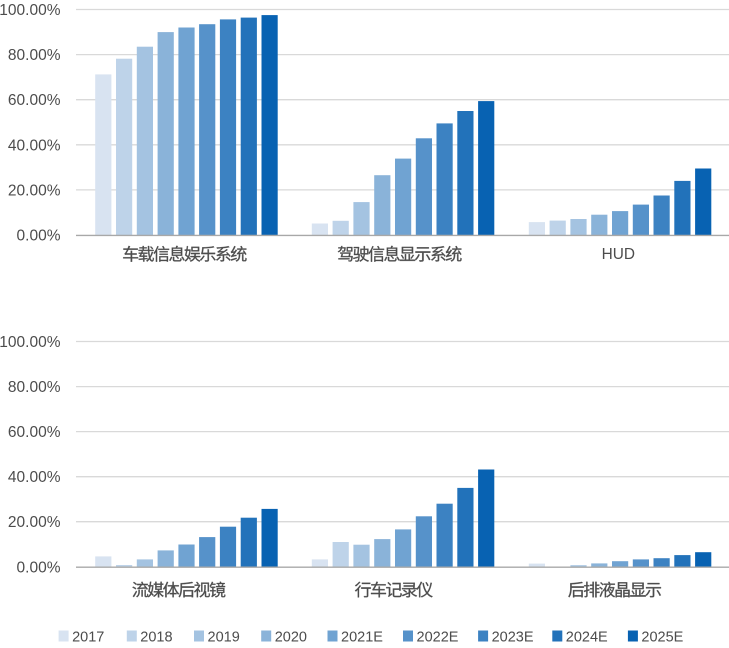 Image resolution: width=729 pixels, height=648 pixels. I want to click on svg-text: 2025E, so click(662, 636).